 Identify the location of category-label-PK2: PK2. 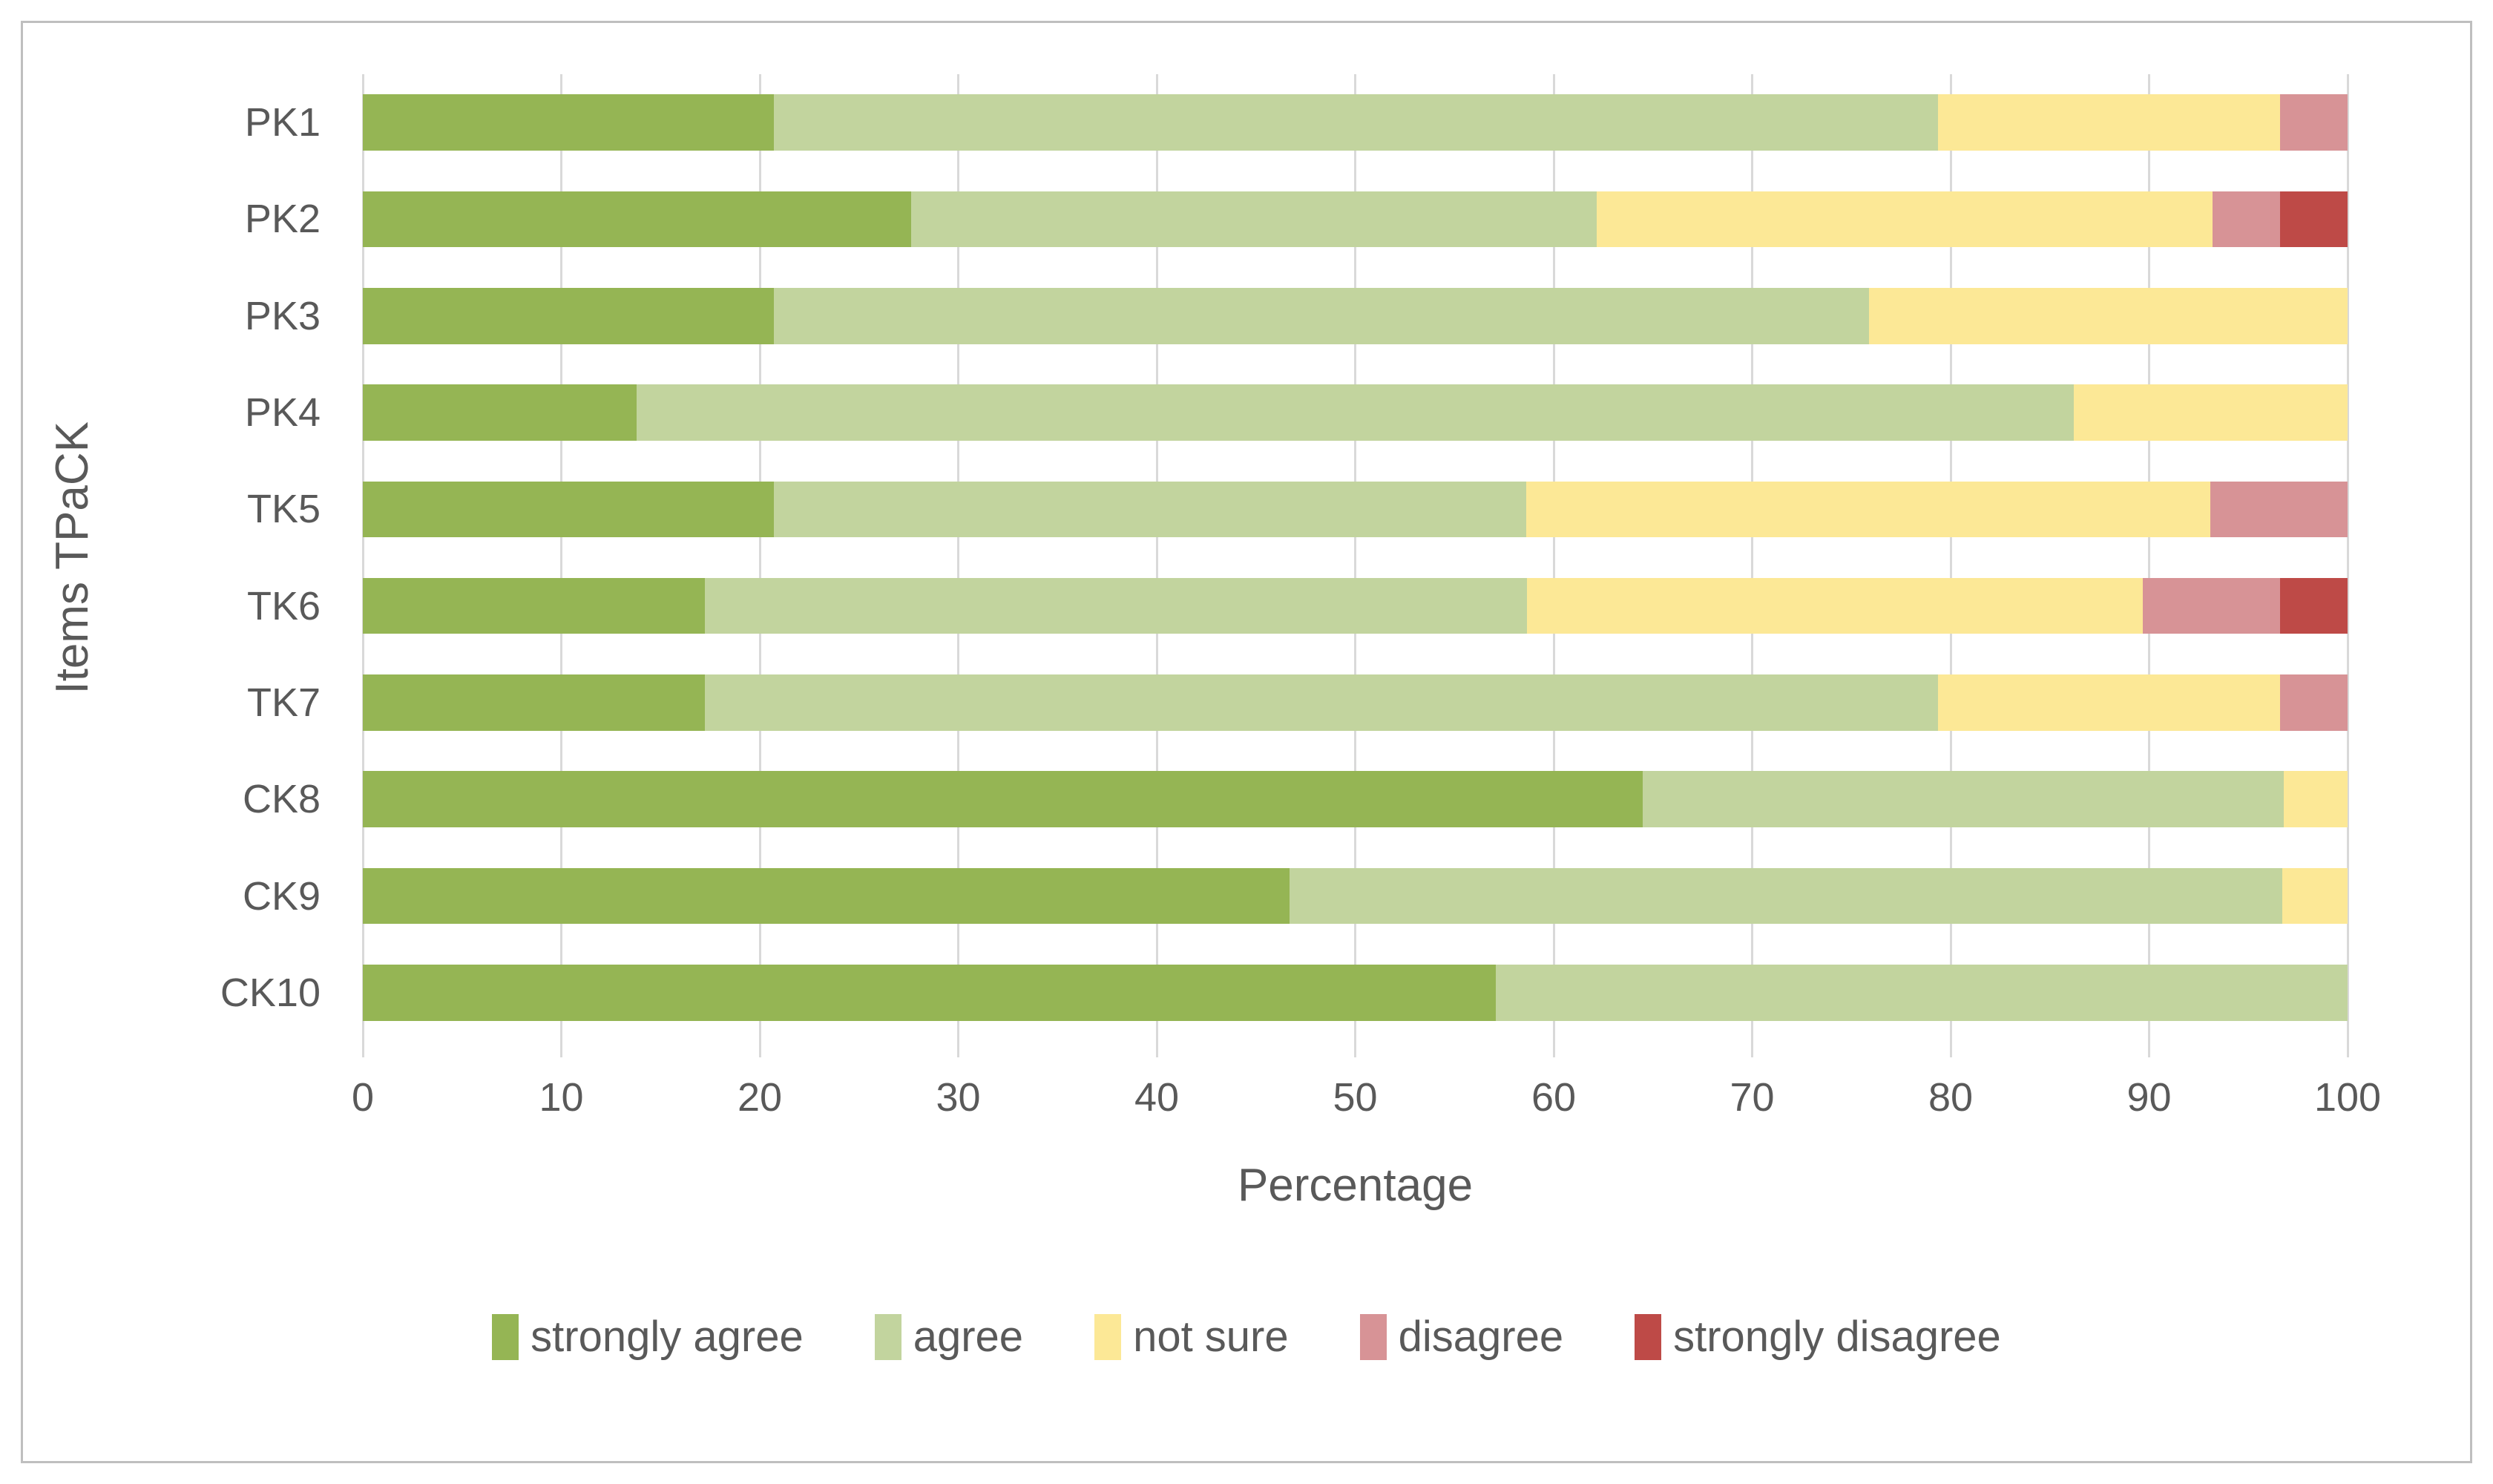
(282, 219).